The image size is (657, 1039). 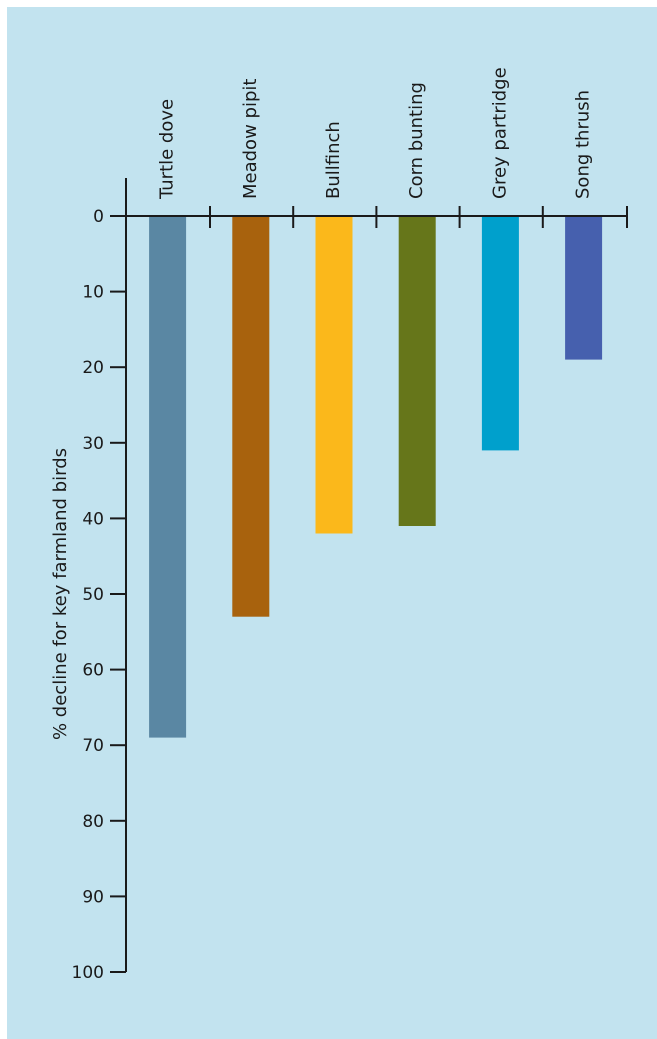 What do you see at coordinates (93, 671) in the screenshot?
I see `y-tick-label: 60` at bounding box center [93, 671].